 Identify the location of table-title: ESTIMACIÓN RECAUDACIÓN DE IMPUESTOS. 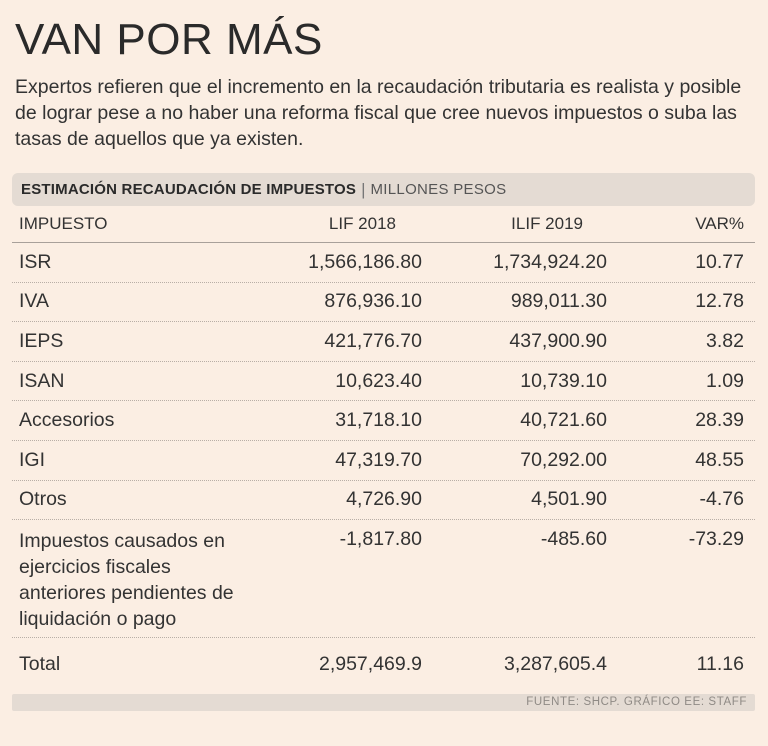
(189, 189).